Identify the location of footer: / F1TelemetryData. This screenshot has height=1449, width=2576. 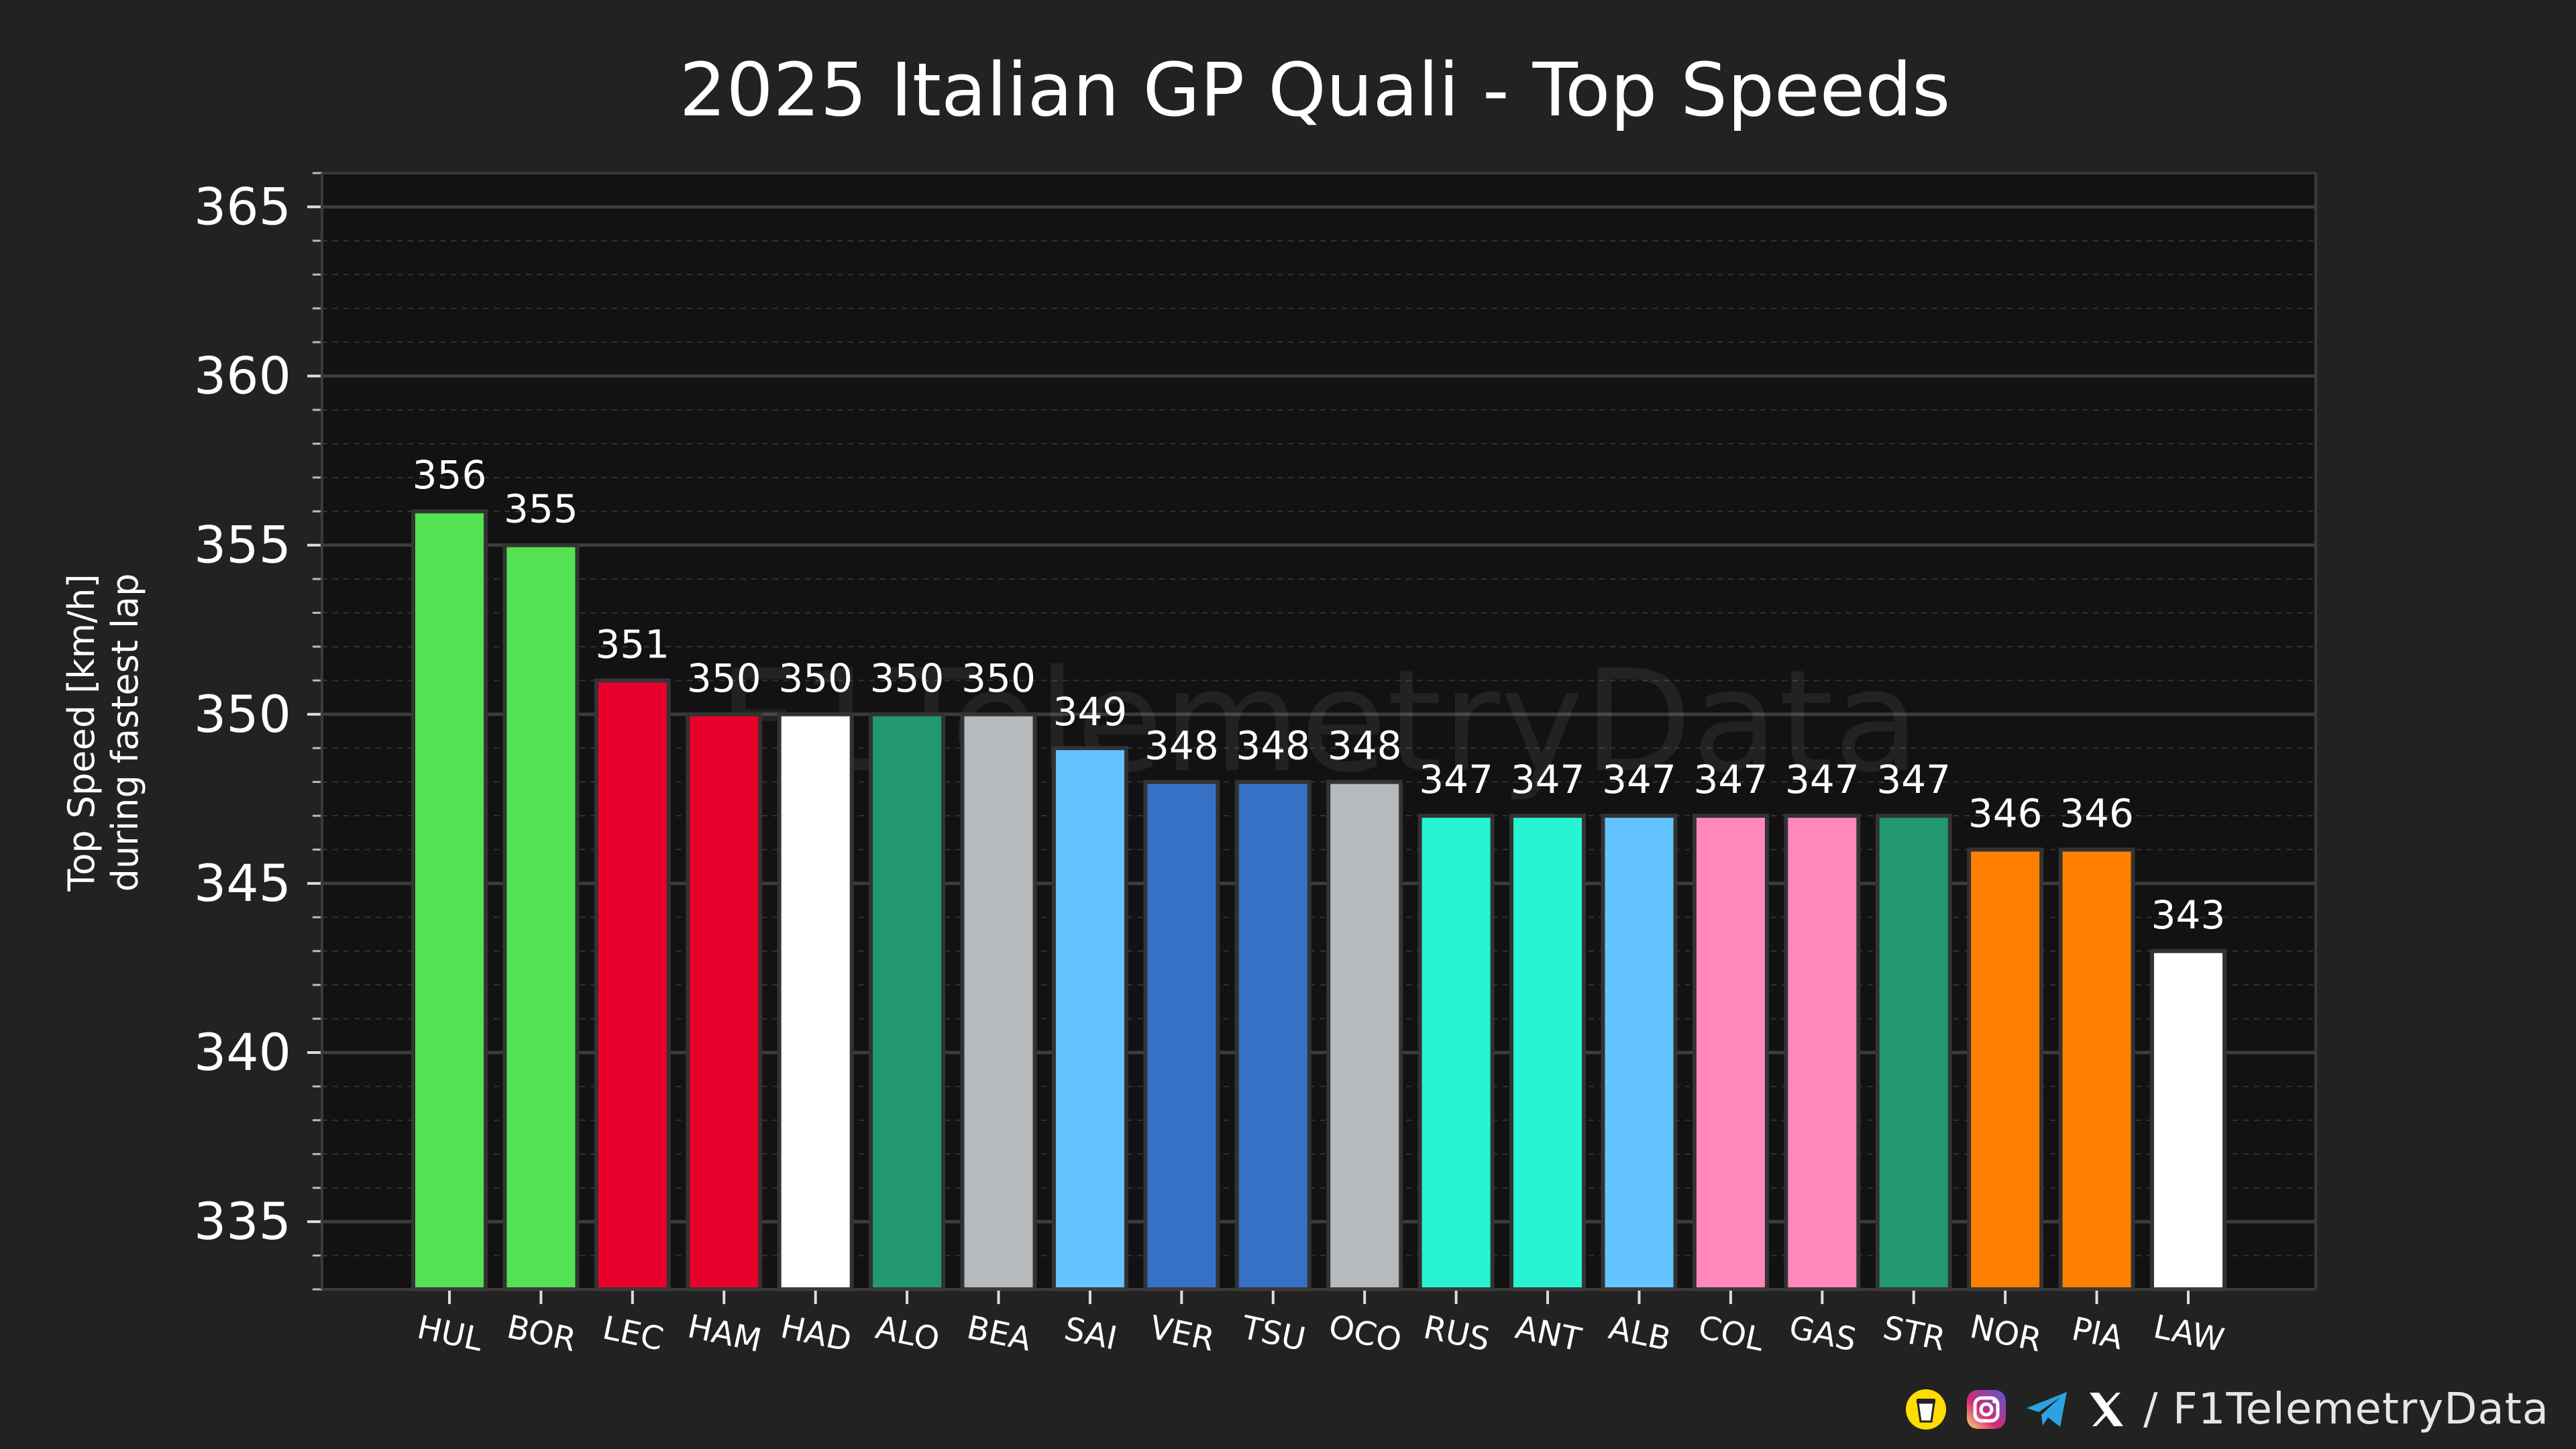
(2226, 1409).